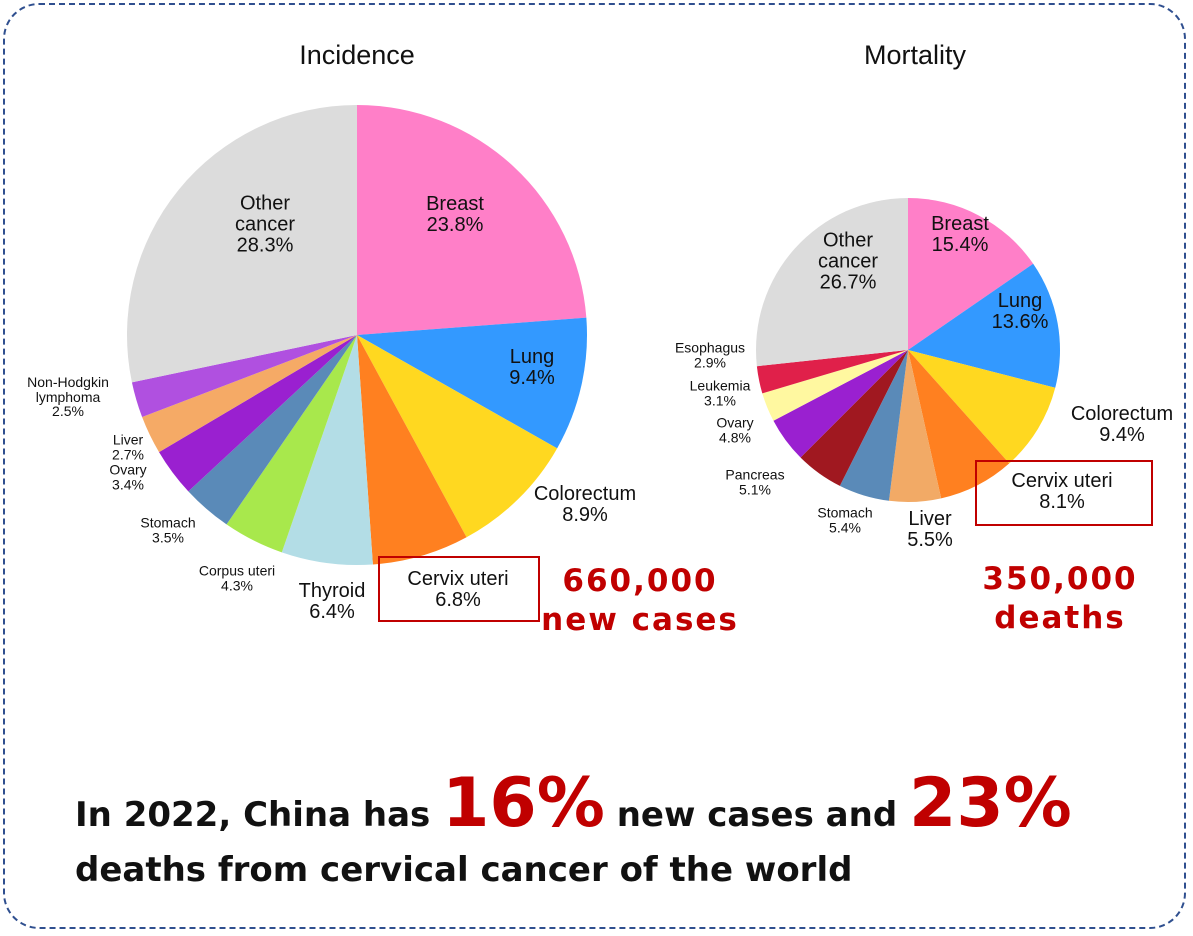 The width and height of the screenshot is (1193, 936). I want to click on slice-label: Esophagus 2.9%, so click(710, 354).